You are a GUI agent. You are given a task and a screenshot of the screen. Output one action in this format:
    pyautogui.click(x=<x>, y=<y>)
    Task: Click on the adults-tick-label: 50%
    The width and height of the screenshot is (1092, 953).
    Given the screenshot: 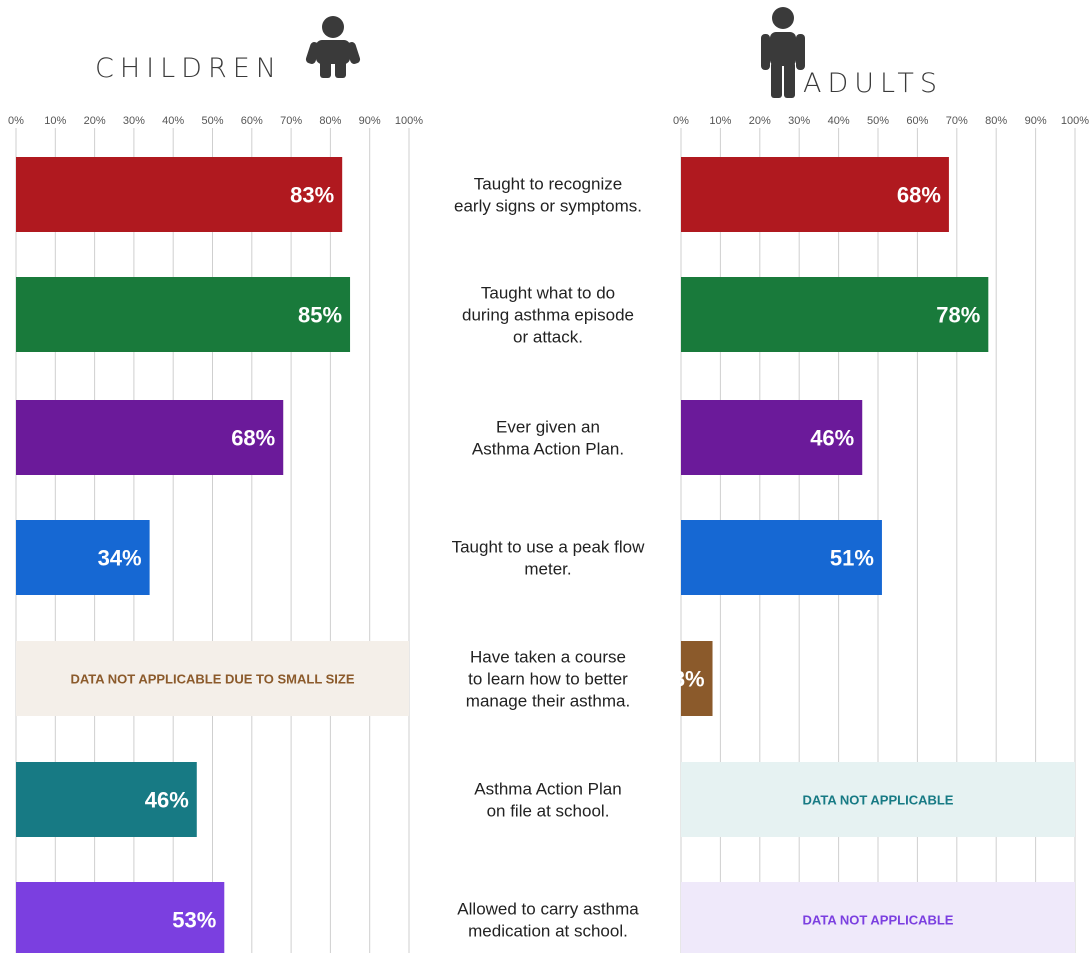 What is the action you would take?
    pyautogui.click(x=878, y=121)
    